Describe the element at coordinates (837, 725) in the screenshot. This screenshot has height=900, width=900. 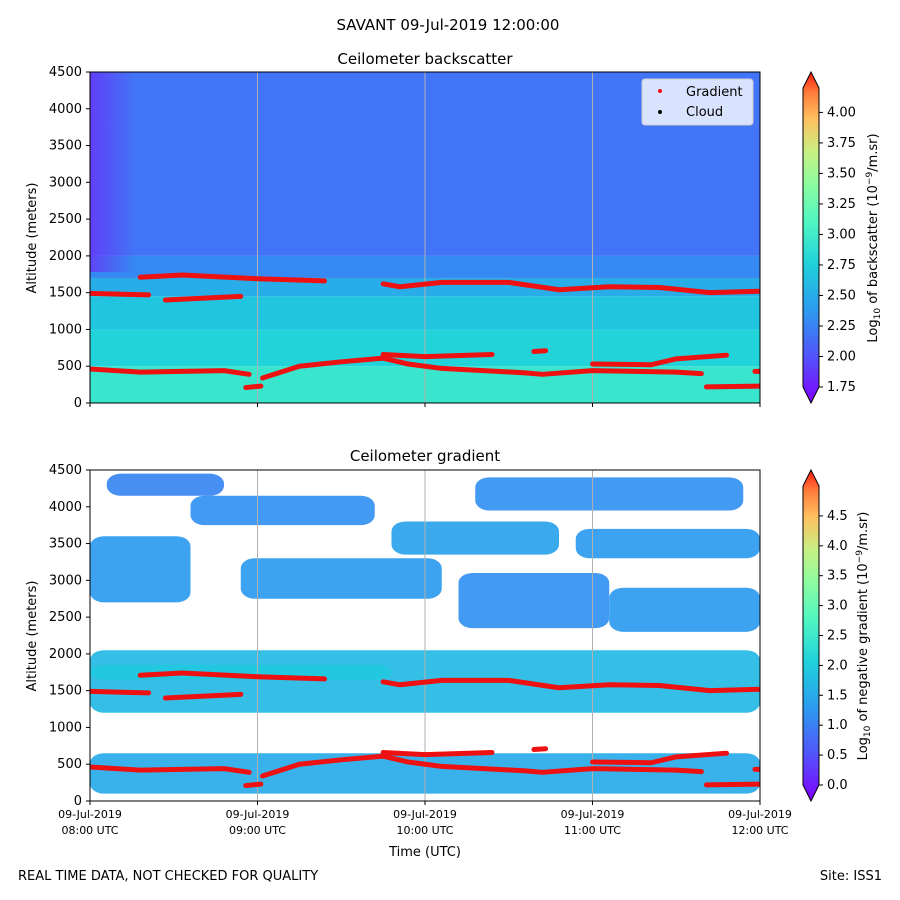
I see `colorbar-tick-label: 1.0` at that location.